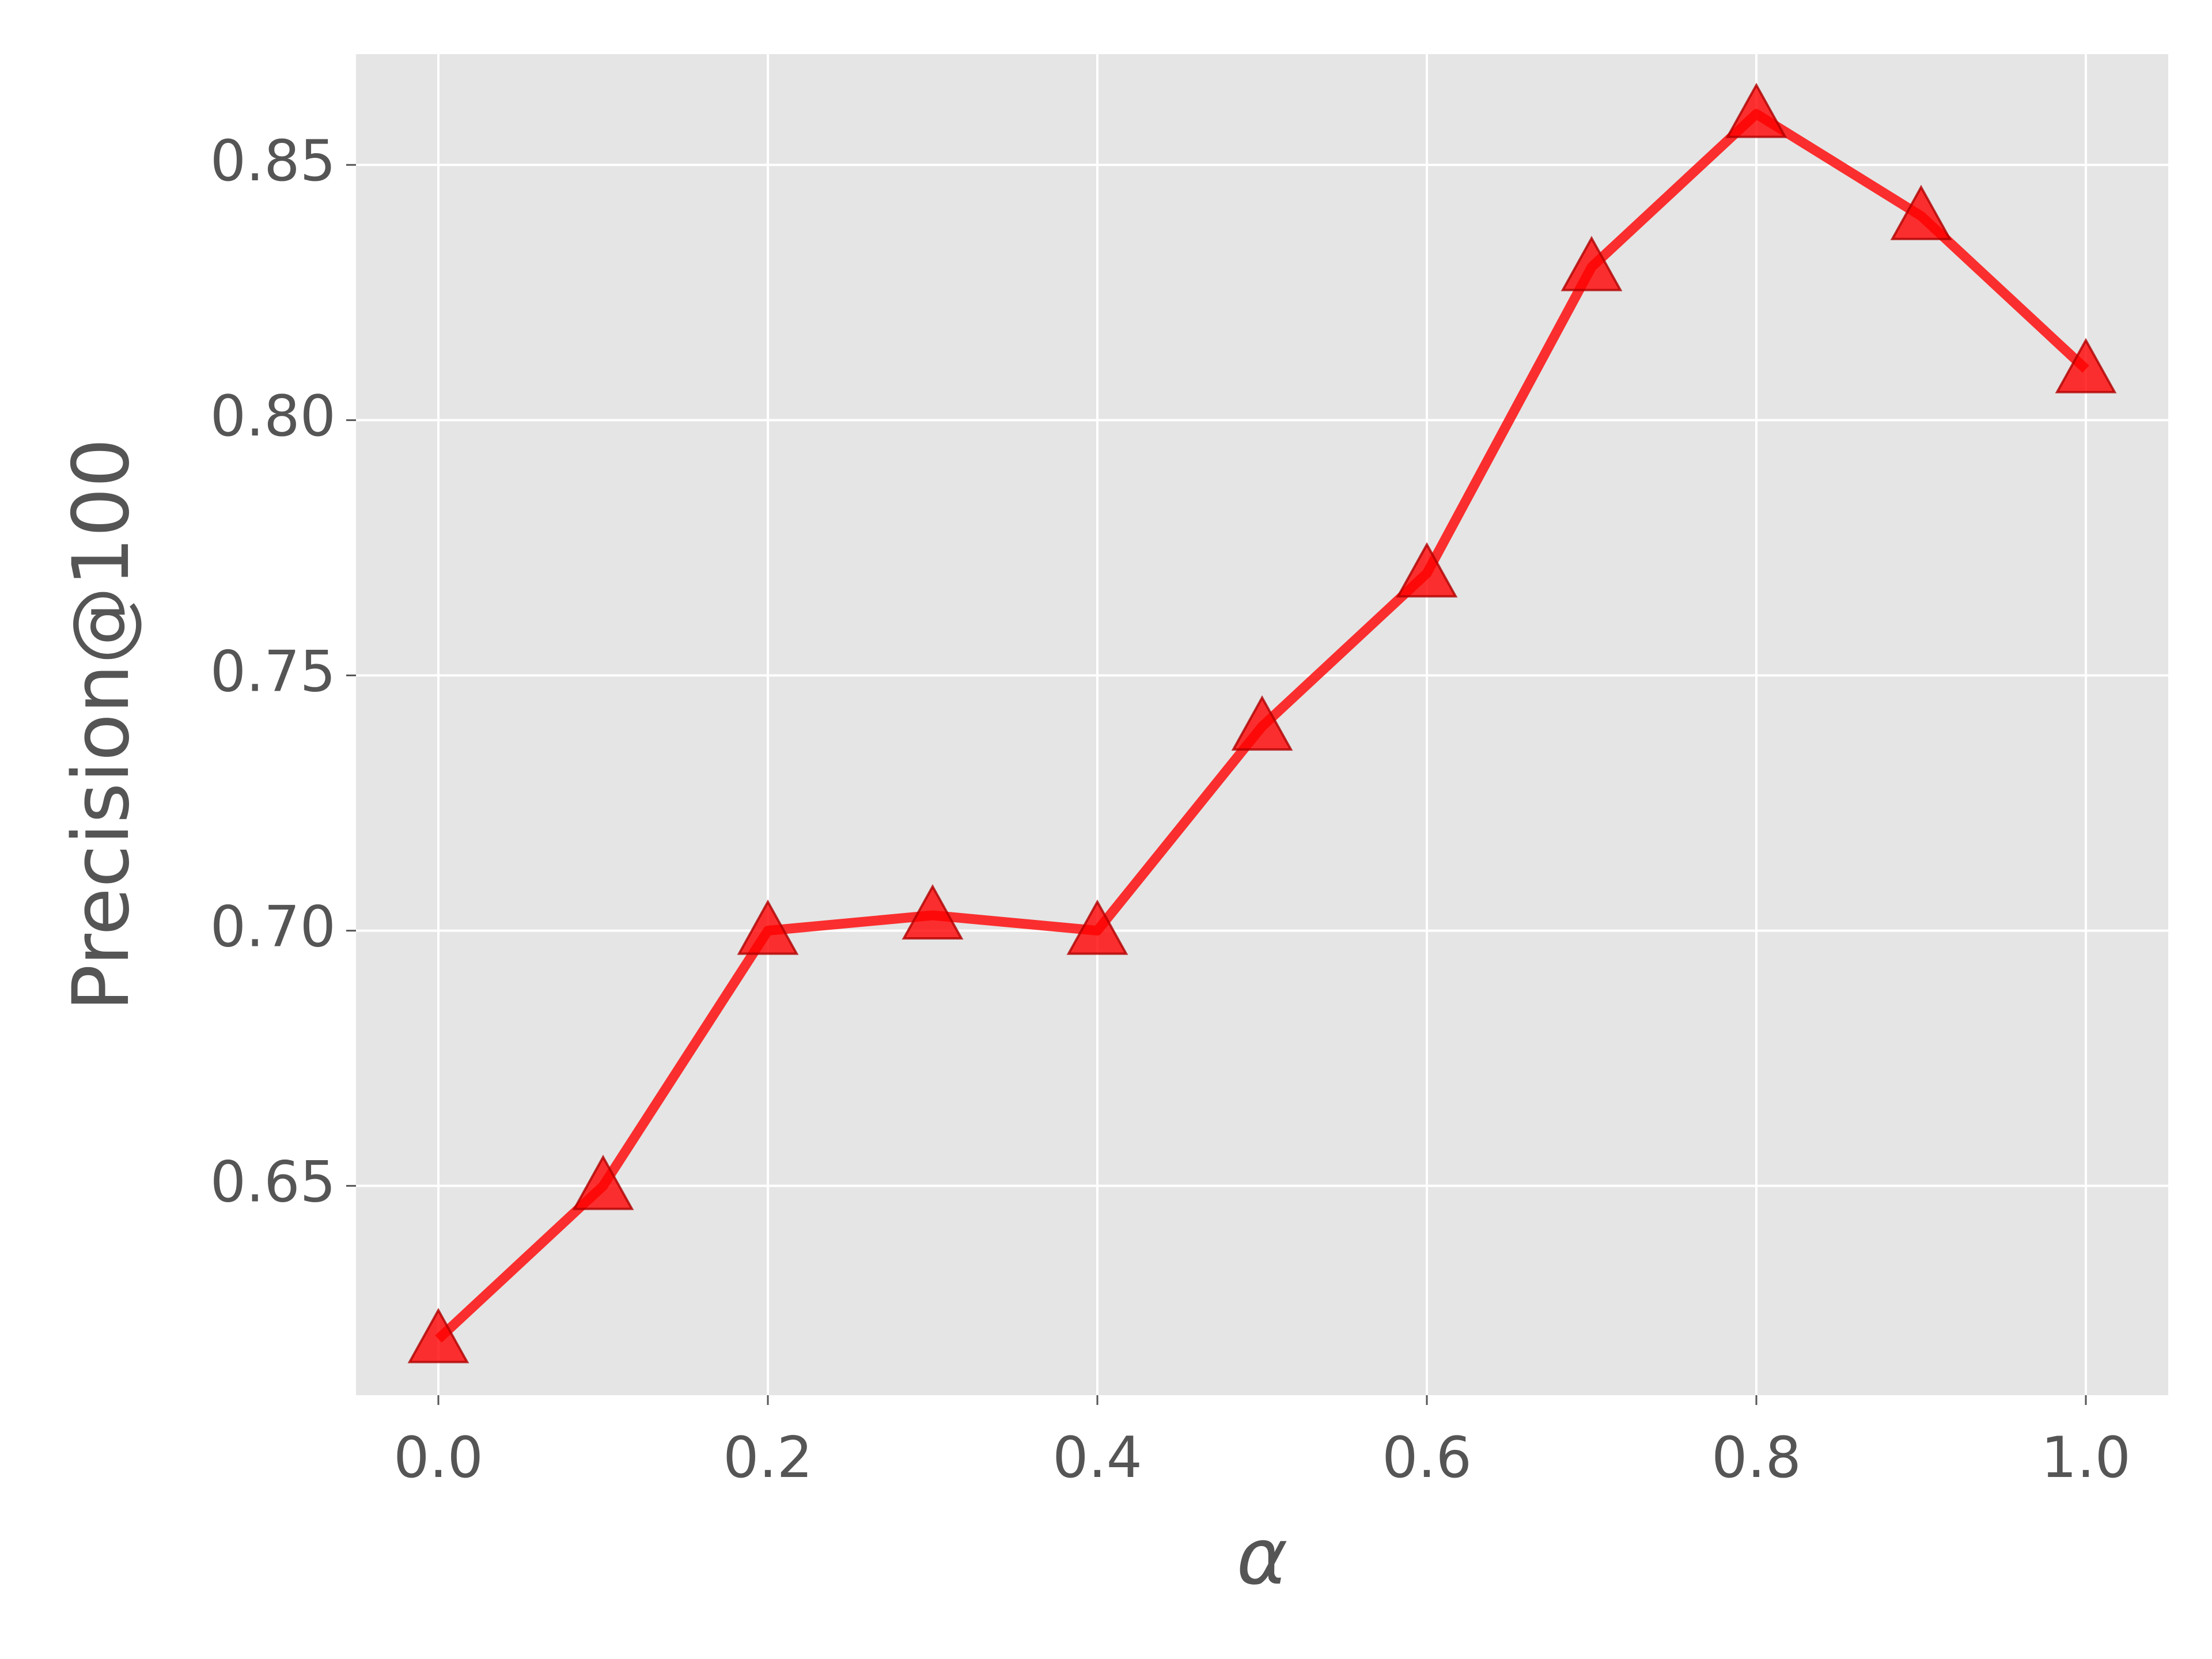 Image resolution: width=2212 pixels, height=1659 pixels. What do you see at coordinates (2086, 1458) in the screenshot?
I see `x-tick-label: 1.0` at bounding box center [2086, 1458].